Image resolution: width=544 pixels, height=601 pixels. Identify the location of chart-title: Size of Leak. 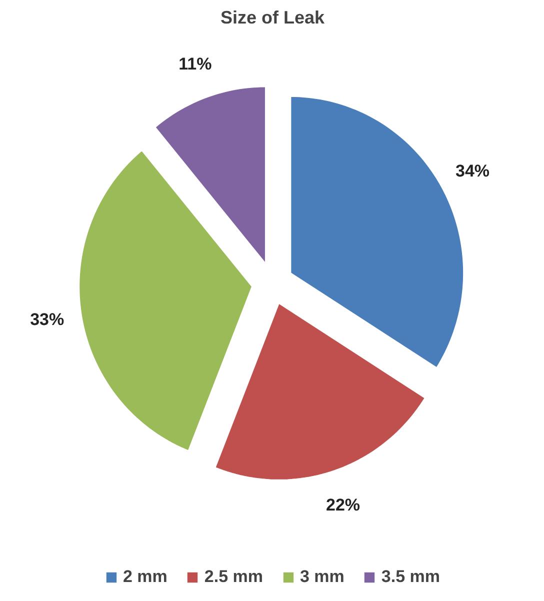
(273, 18).